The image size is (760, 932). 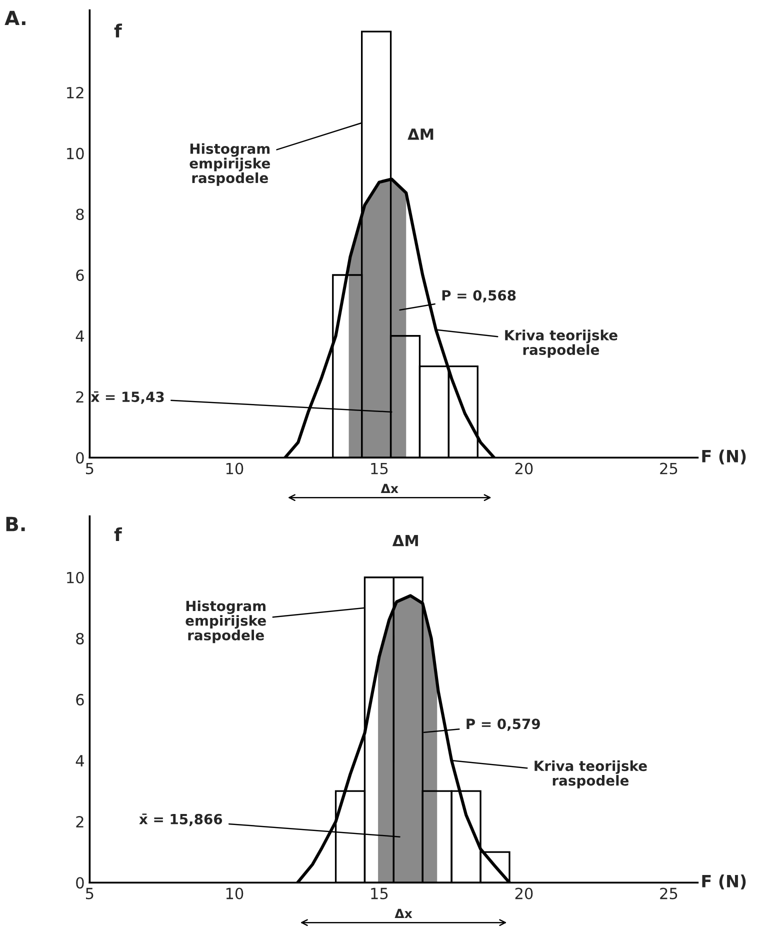 I want to click on chart-title: A., so click(x=15, y=18).